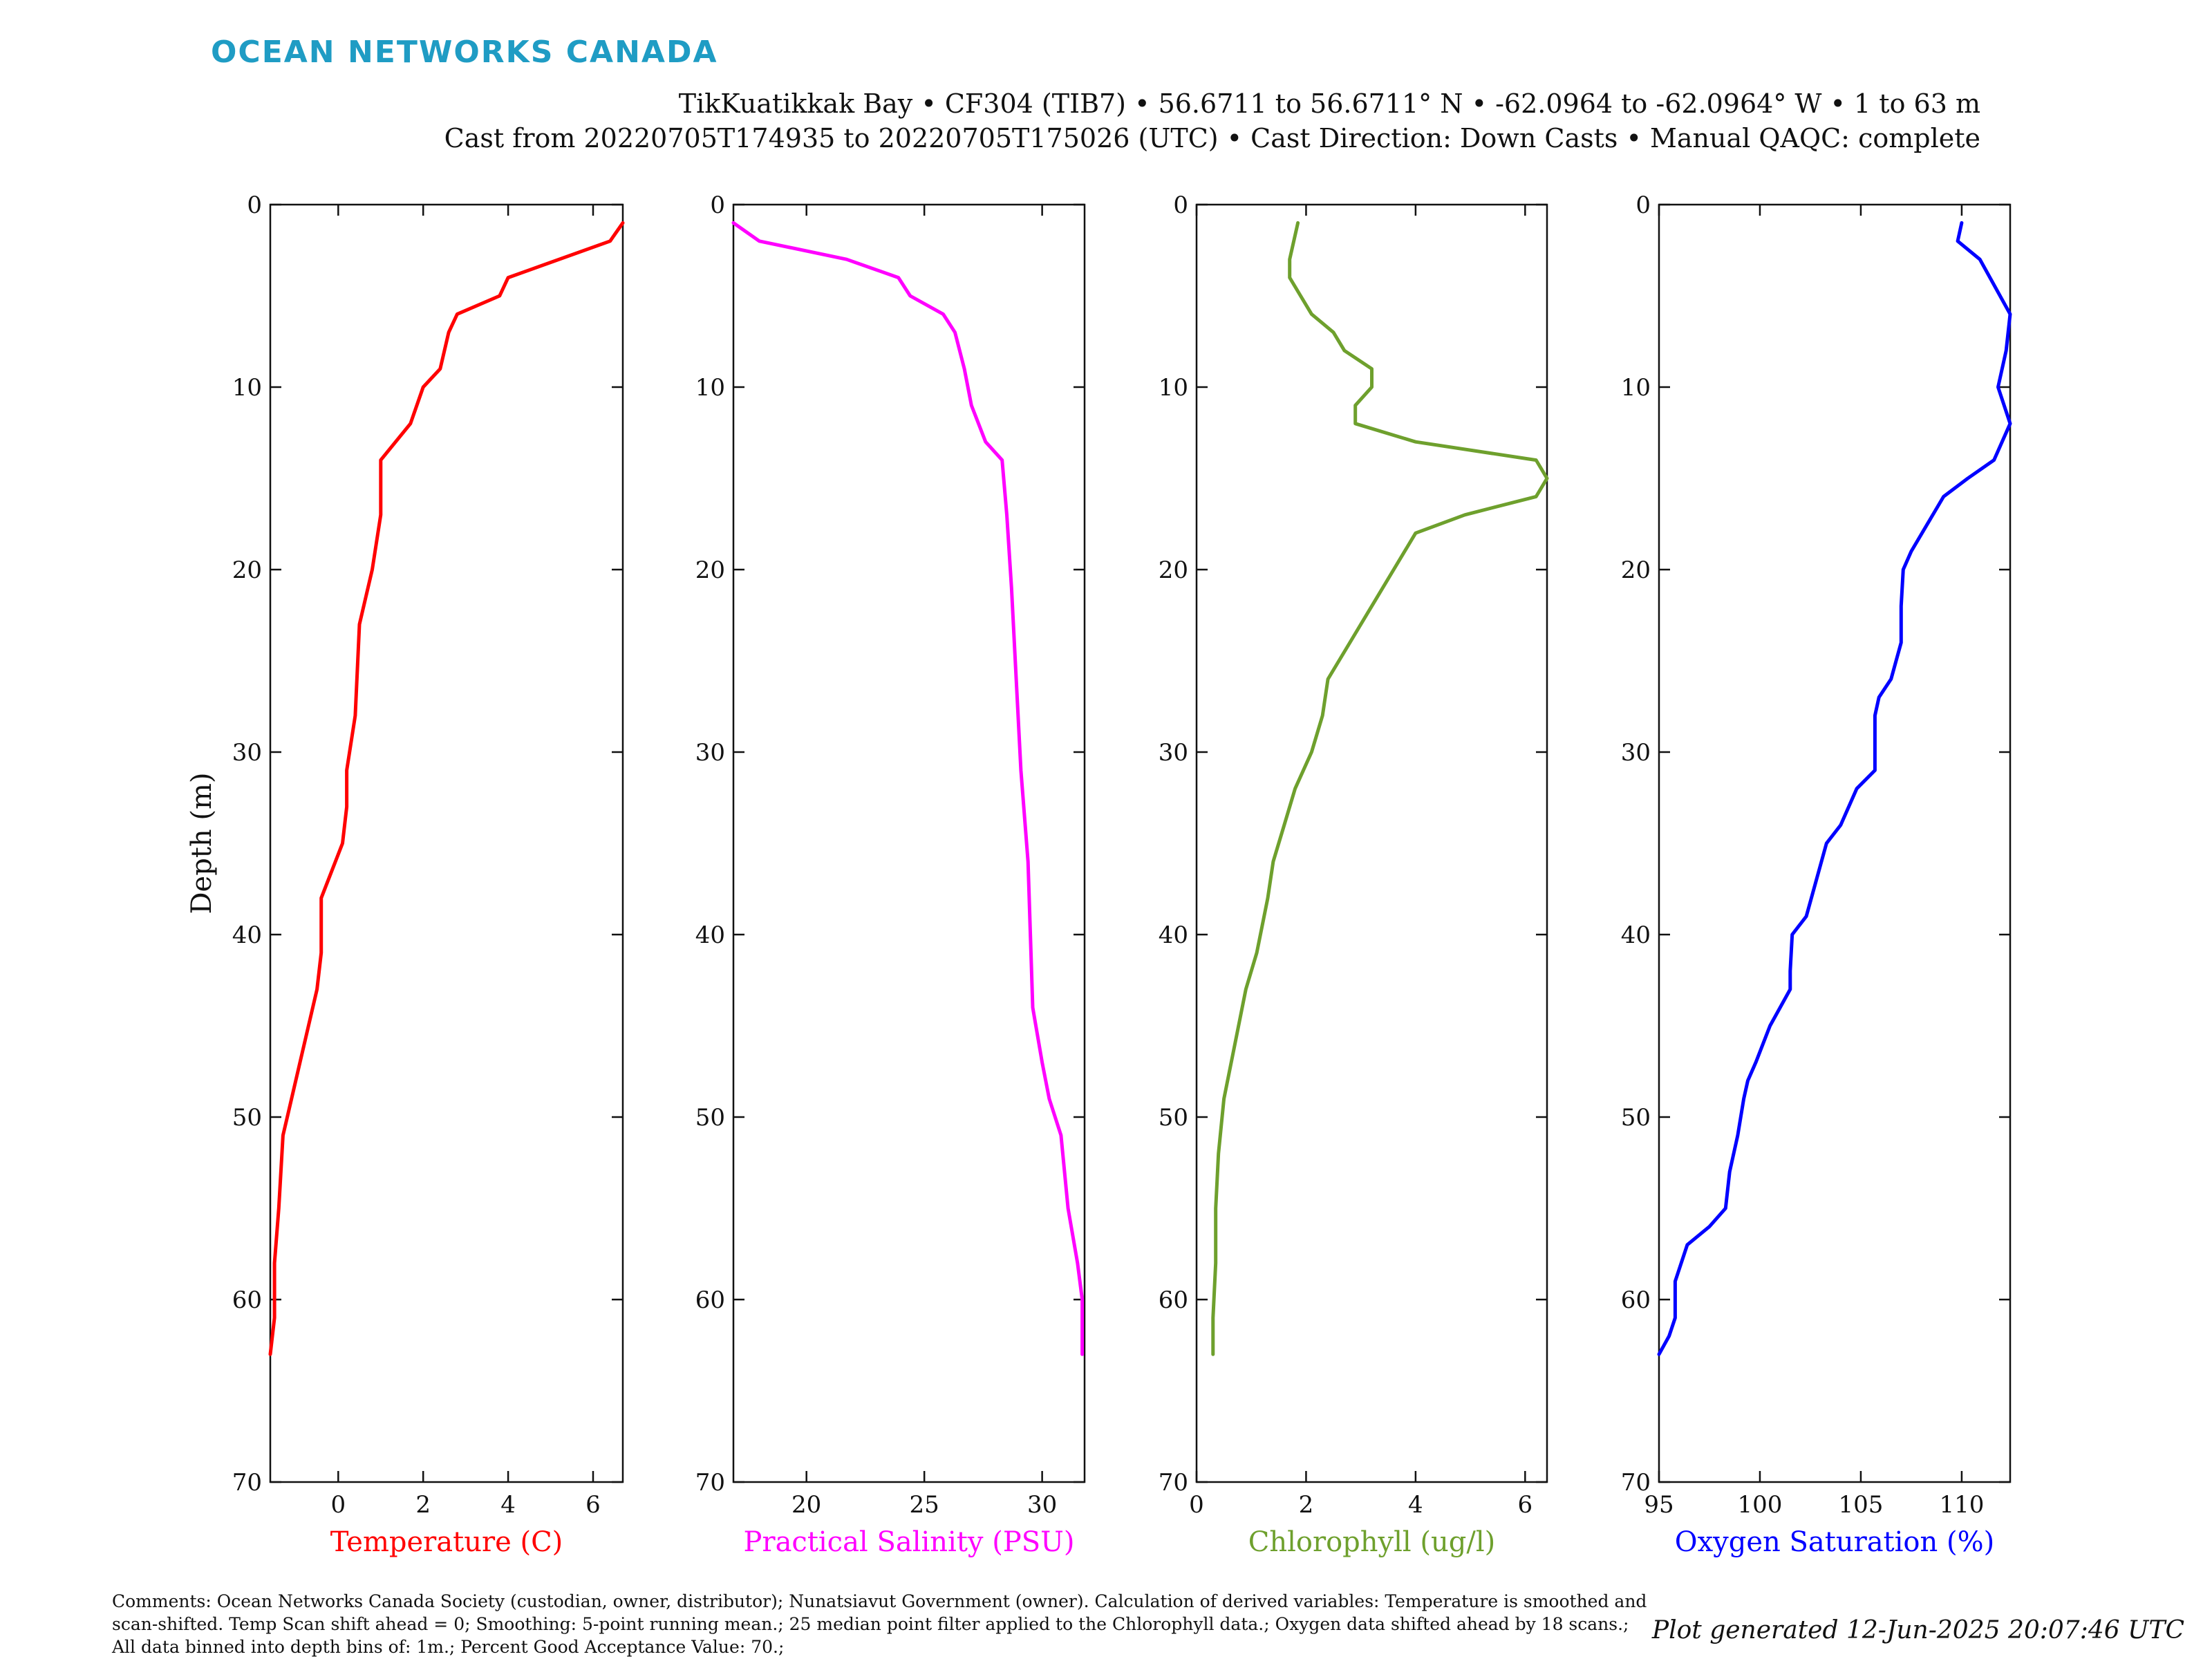 This screenshot has height=1659, width=2212. Describe the element at coordinates (1760, 1505) in the screenshot. I see `x-tick-label: 100` at that location.